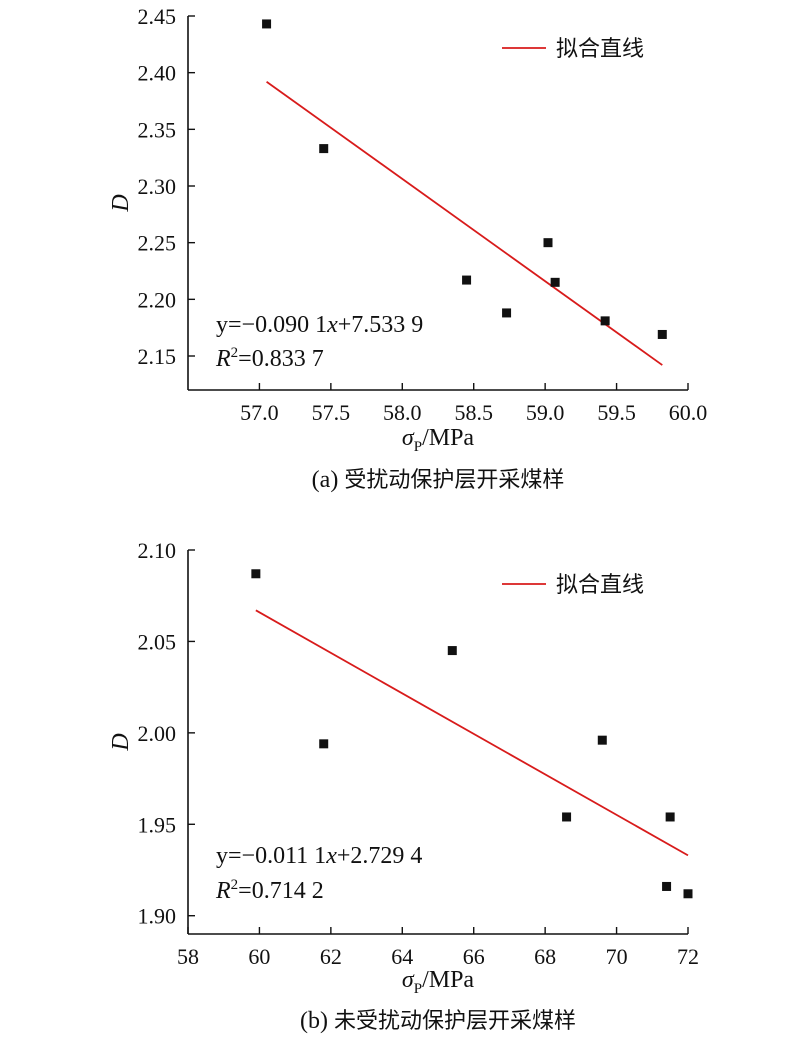 This screenshot has width=800, height=1045. Describe the element at coordinates (319, 856) in the screenshot. I see `fit-equation: y=−0.011 1x+2.729 4` at that location.